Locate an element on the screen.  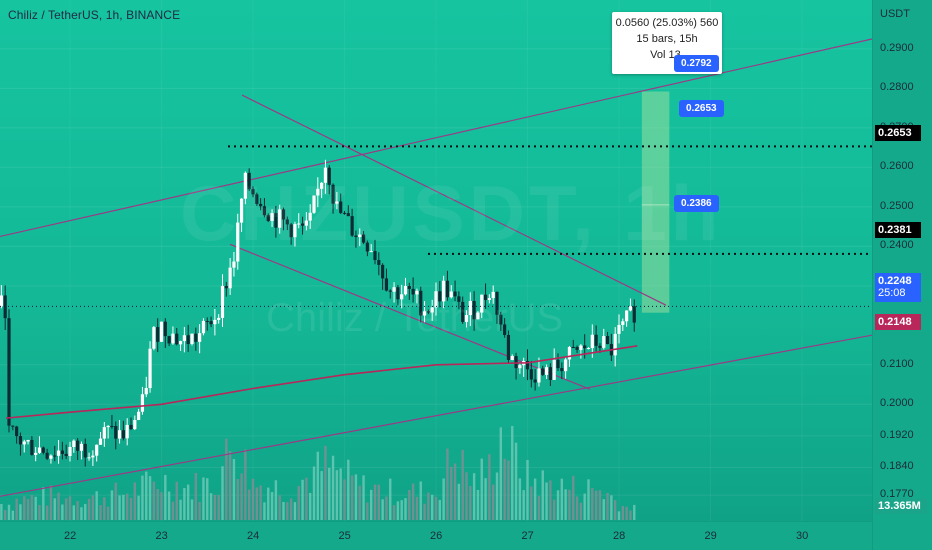
x-tick-label: 25 is located at coordinates (344, 536).